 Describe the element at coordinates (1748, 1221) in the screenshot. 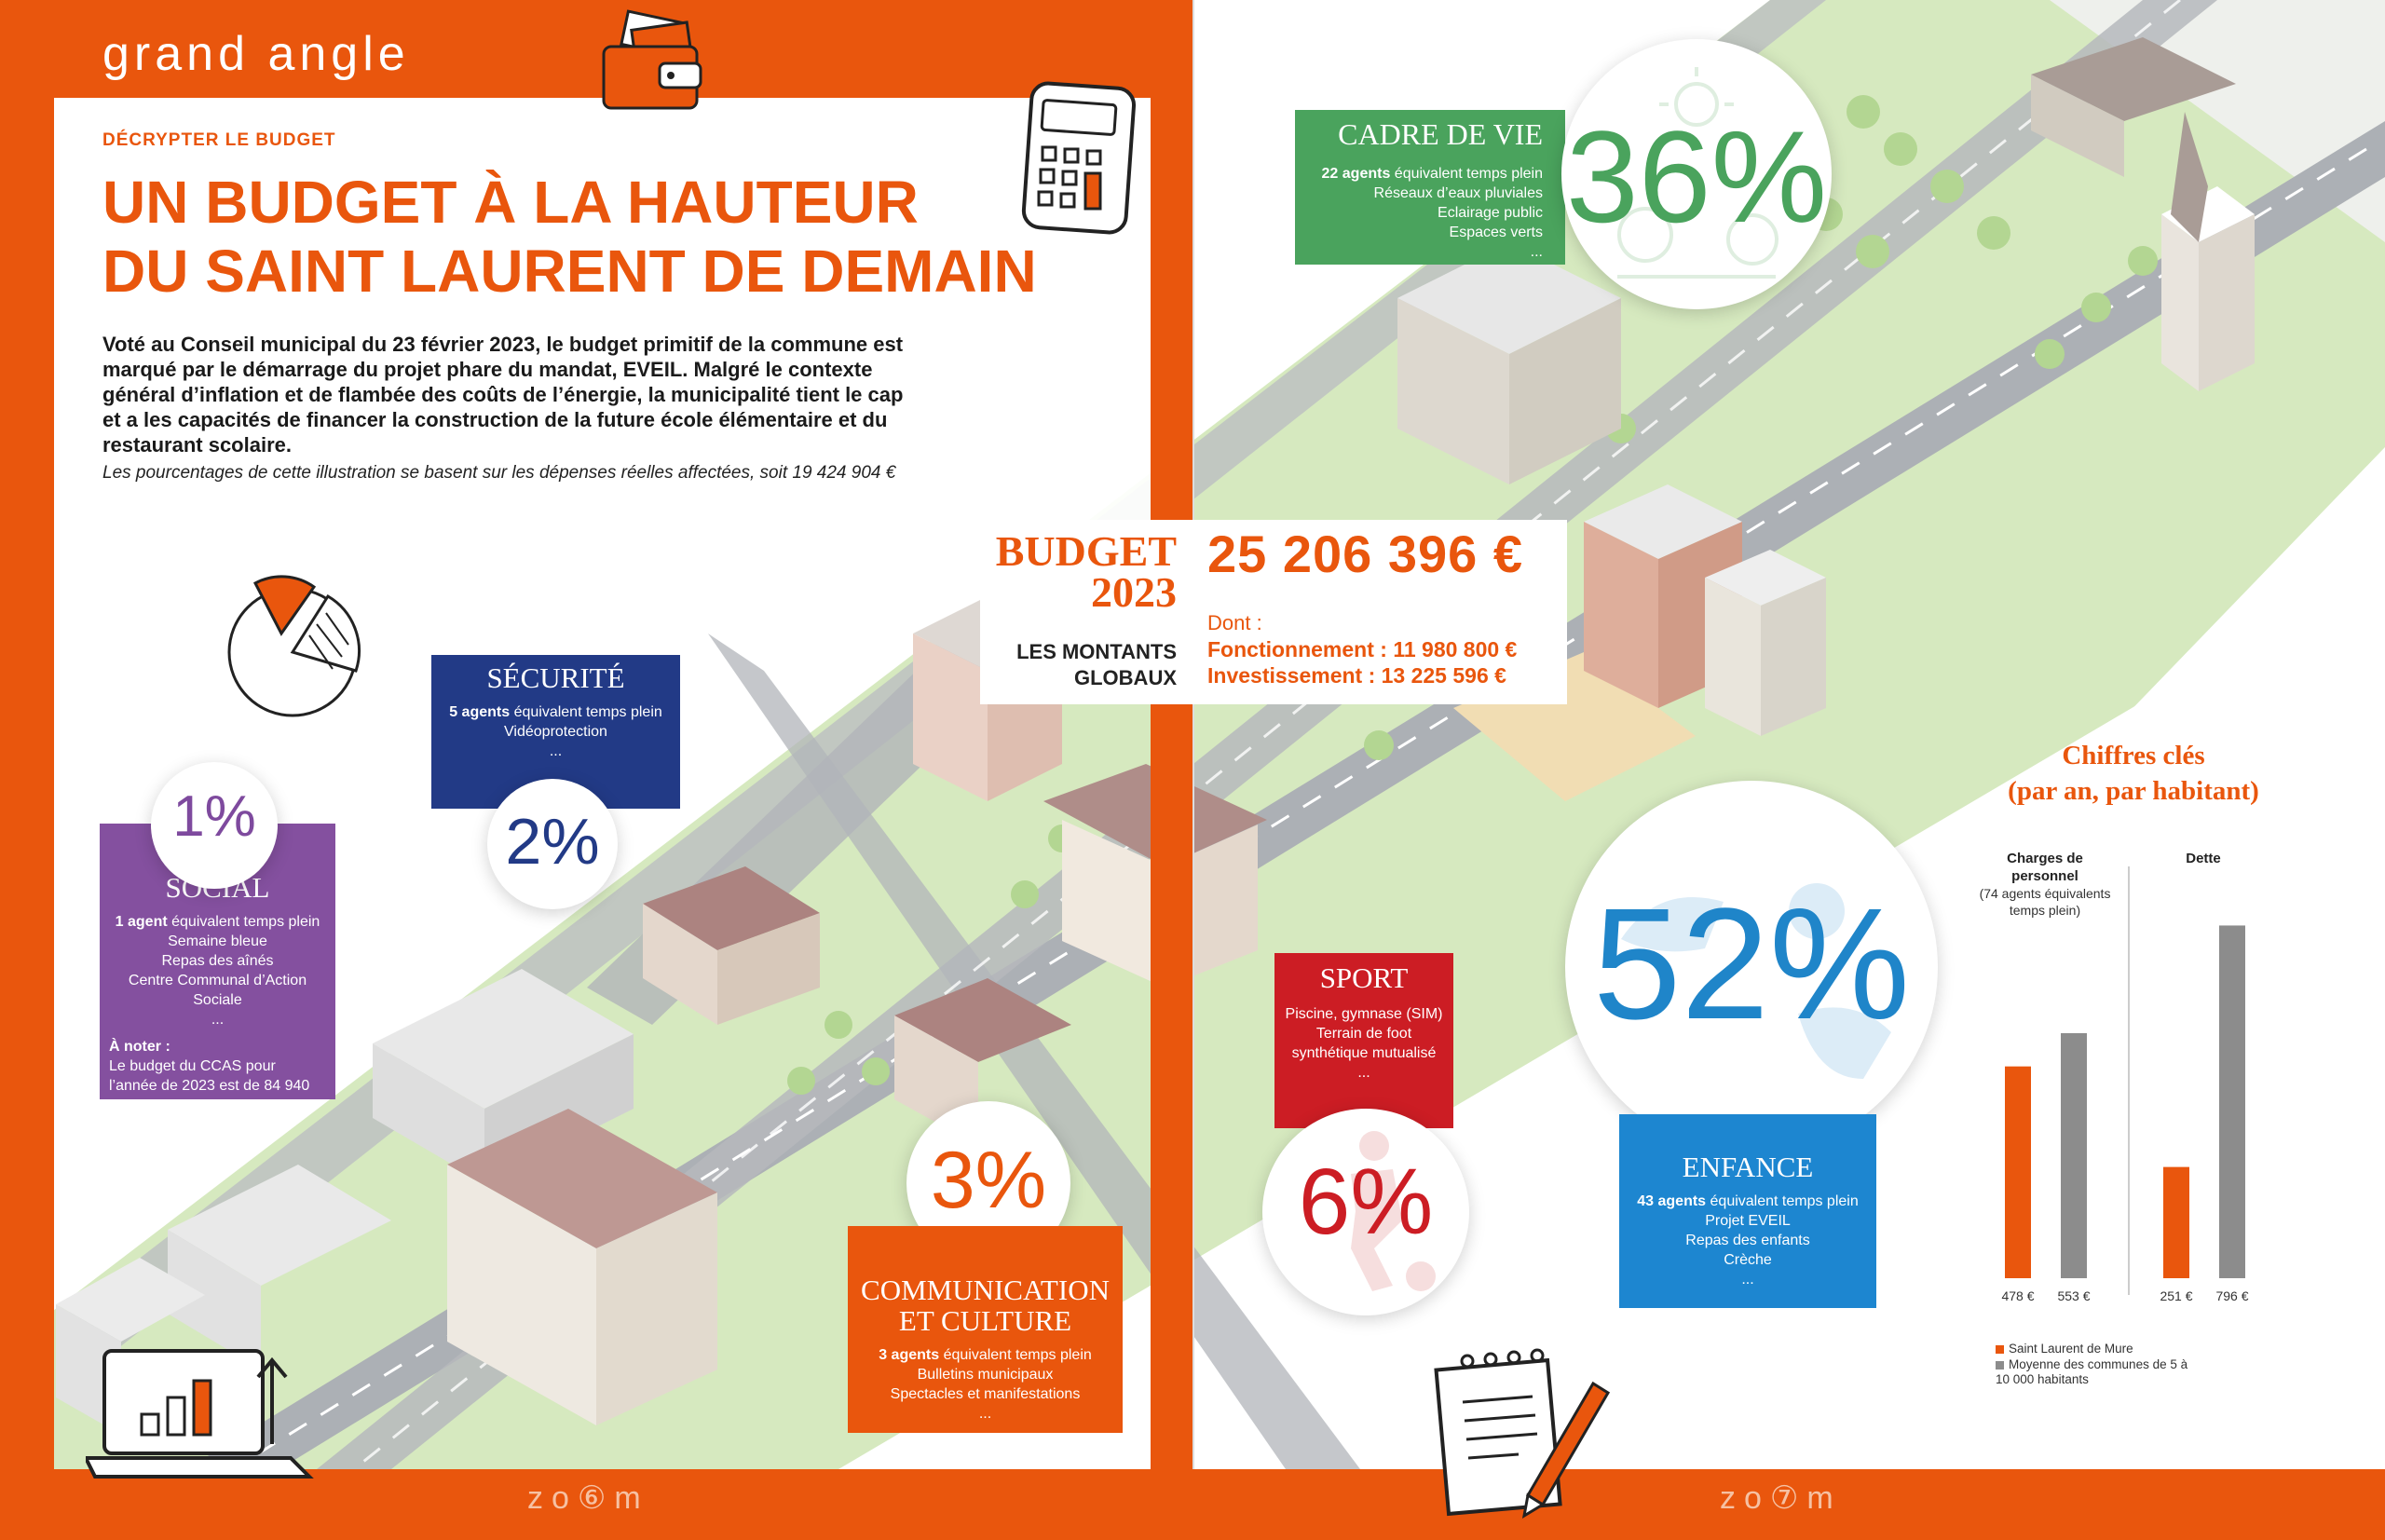

I see `enfance-line: Projet EVEIL` at that location.